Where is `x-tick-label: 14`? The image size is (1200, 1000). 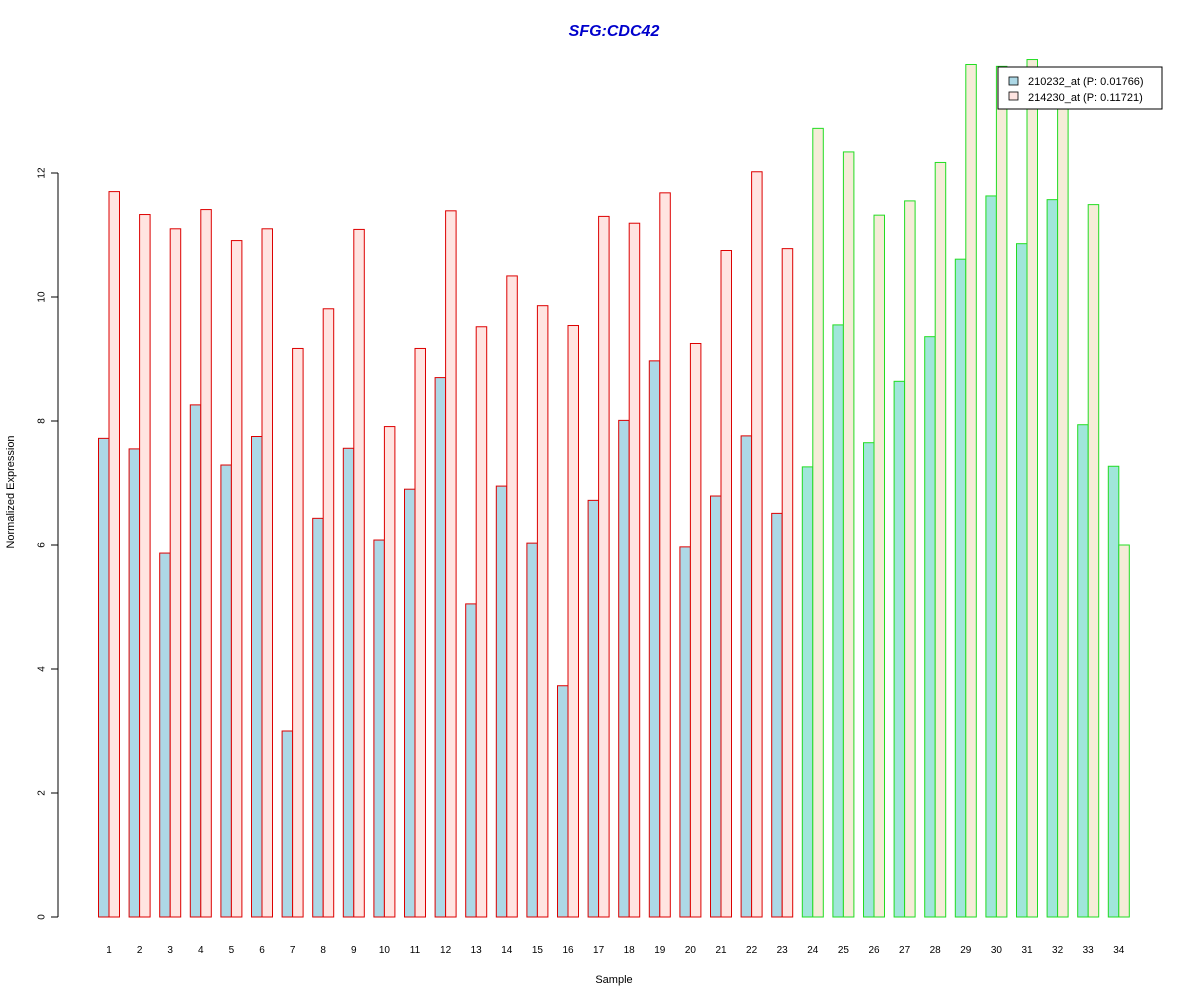
x-tick-label: 14 is located at coordinates (507, 950).